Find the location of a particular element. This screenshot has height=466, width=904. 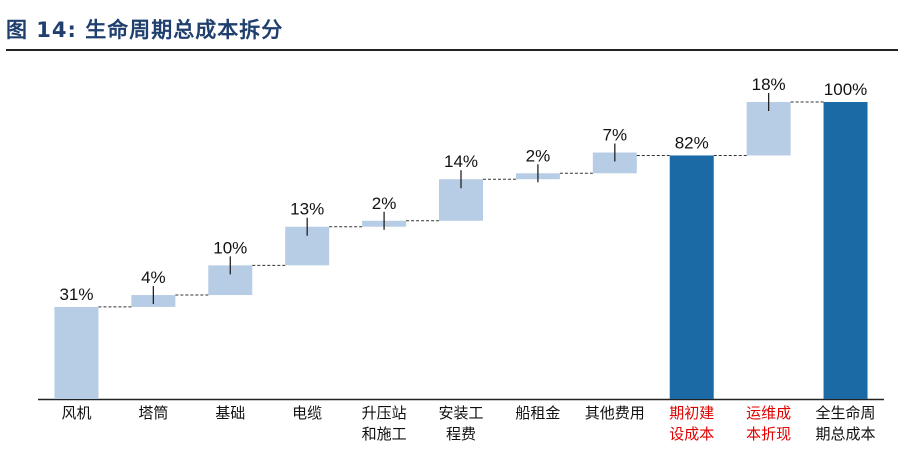

figure-title: 图 14: 生命周期总成本拆分 is located at coordinates (145, 30).